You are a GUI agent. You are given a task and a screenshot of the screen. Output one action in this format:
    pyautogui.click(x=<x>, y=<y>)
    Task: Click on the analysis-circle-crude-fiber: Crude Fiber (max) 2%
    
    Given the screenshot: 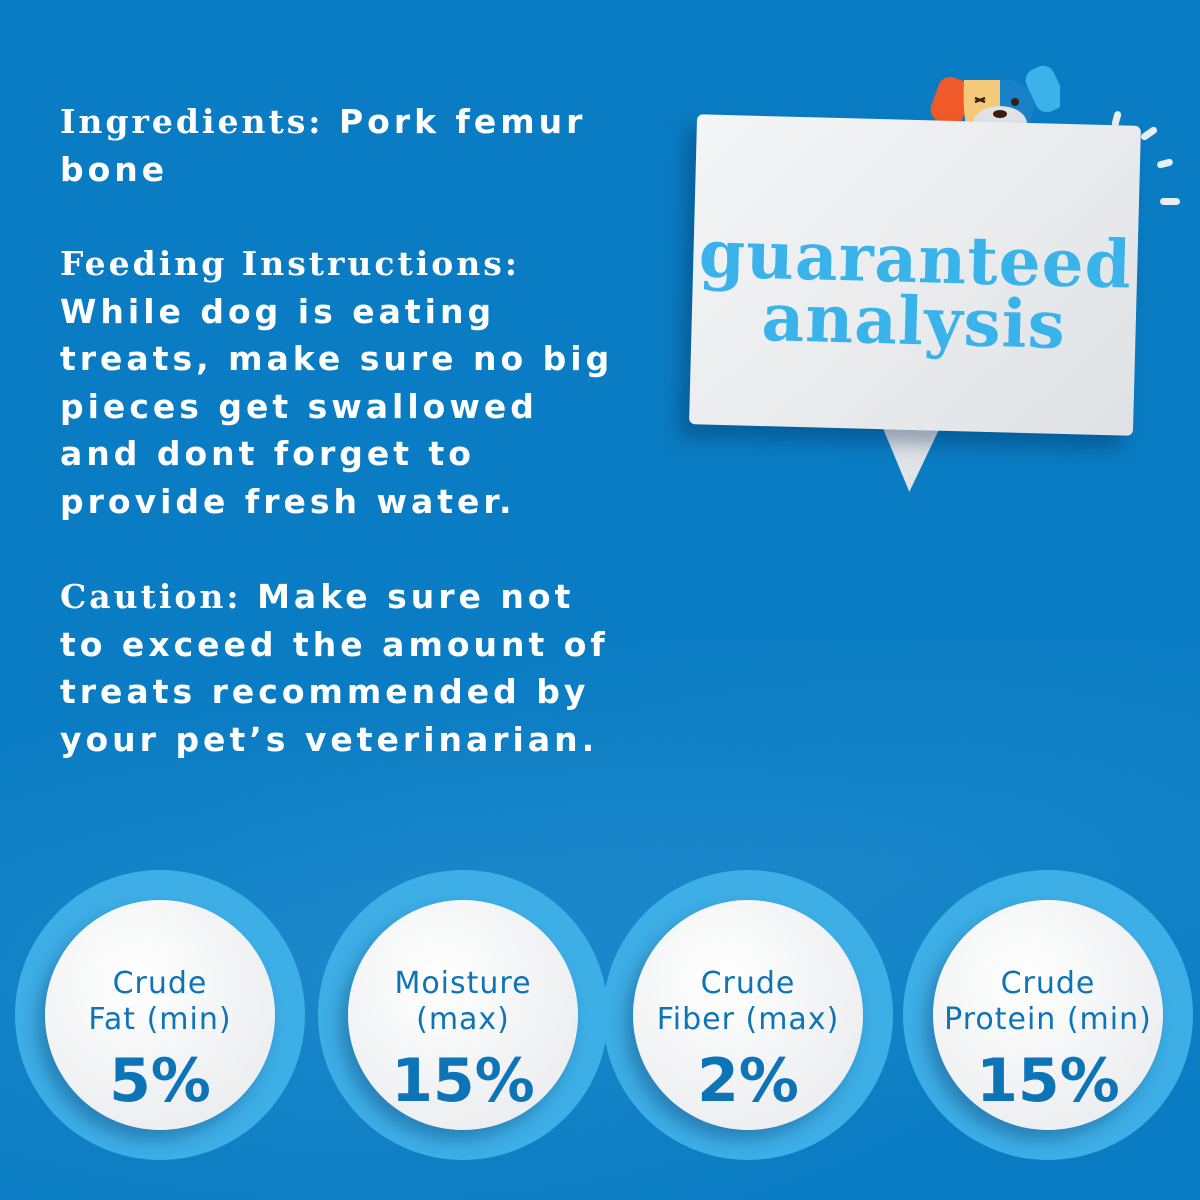 What is the action you would take?
    pyautogui.click(x=748, y=1015)
    